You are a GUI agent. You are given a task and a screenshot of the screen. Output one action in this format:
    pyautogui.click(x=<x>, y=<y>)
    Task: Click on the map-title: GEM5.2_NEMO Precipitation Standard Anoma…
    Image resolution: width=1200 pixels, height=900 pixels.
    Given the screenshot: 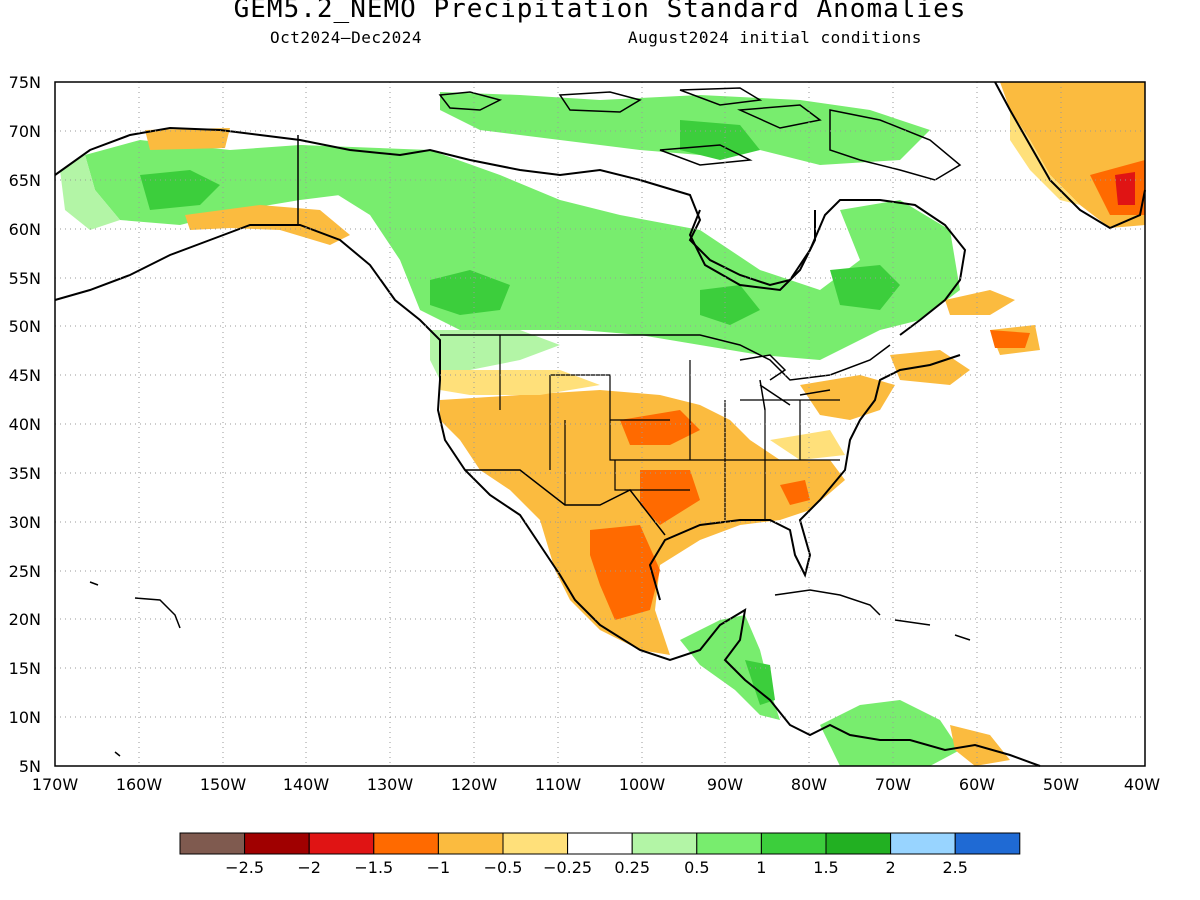 What is the action you would take?
    pyautogui.click(x=600, y=12)
    